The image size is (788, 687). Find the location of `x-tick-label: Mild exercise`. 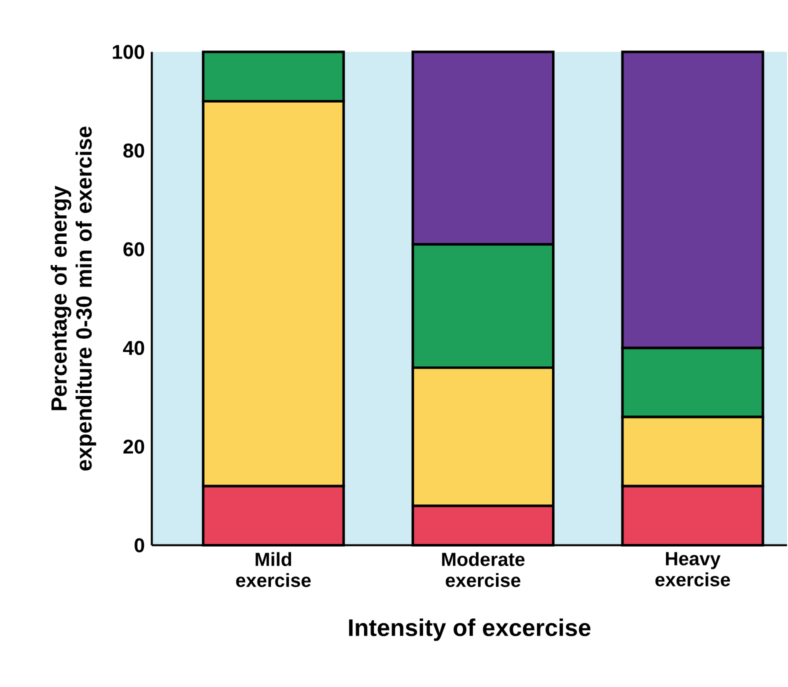

x-tick-label: Mild exercise is located at coordinates (273, 570).